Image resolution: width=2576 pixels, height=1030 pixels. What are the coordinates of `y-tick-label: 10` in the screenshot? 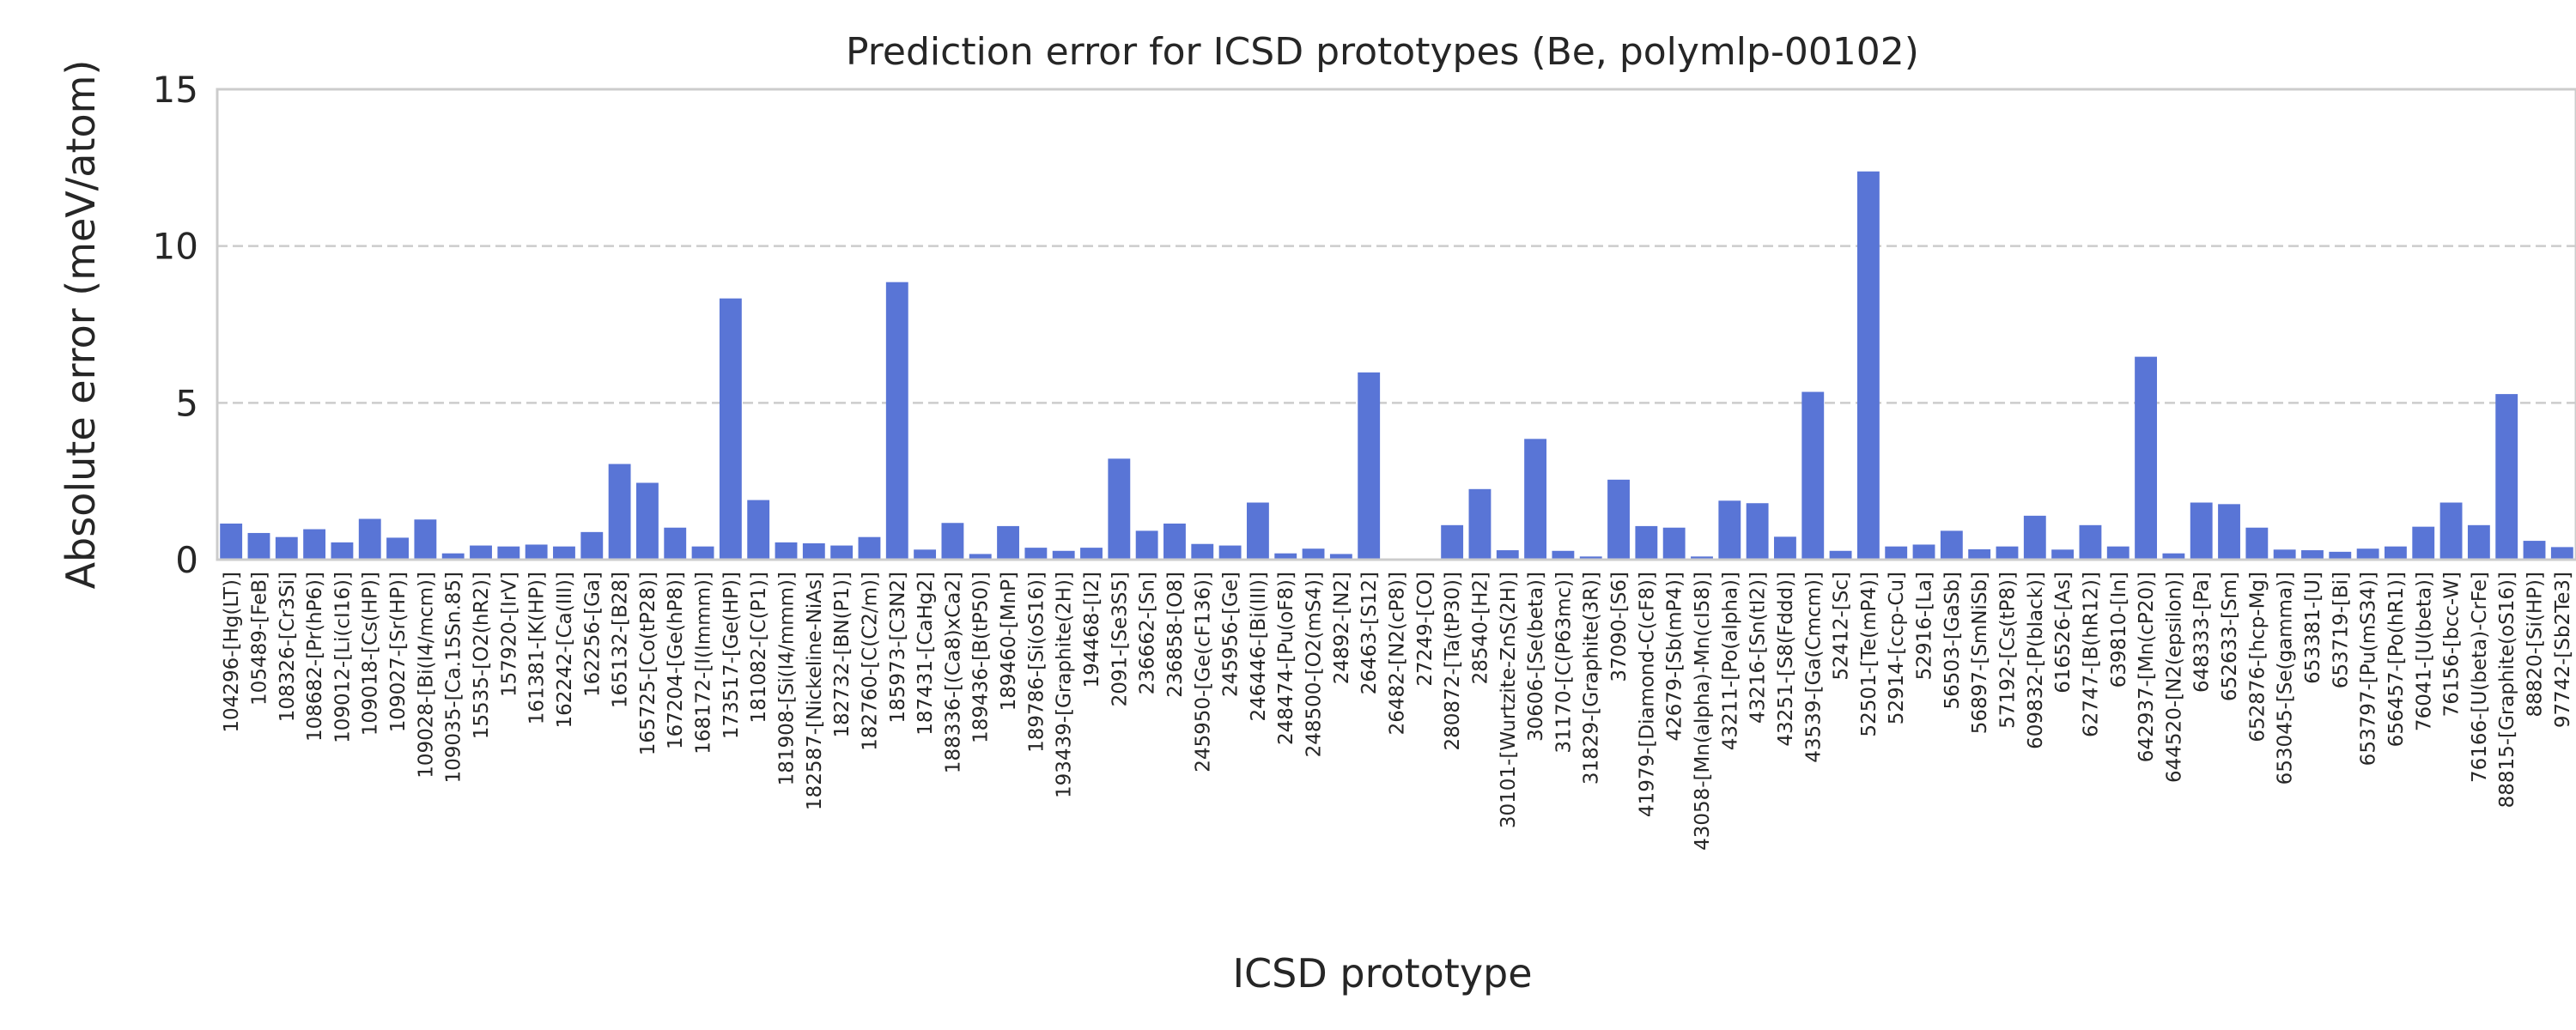 It's located at (175, 247).